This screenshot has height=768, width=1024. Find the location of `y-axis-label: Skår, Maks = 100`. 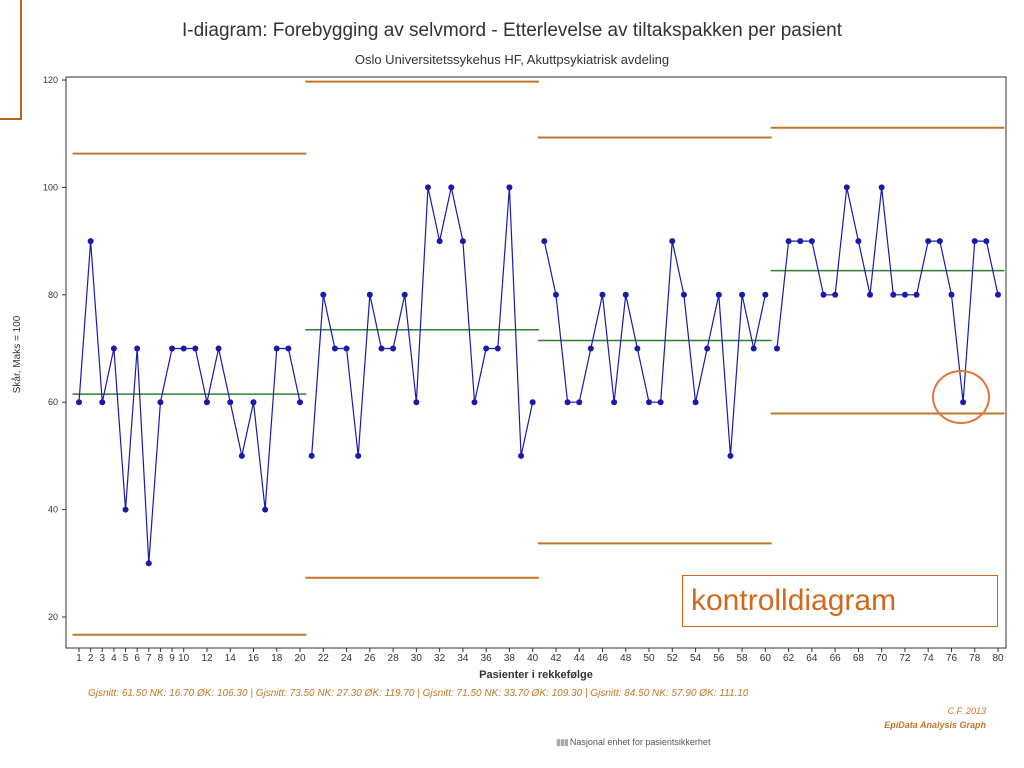

y-axis-label: Skår, Maks = 100 is located at coordinates (17, 354).